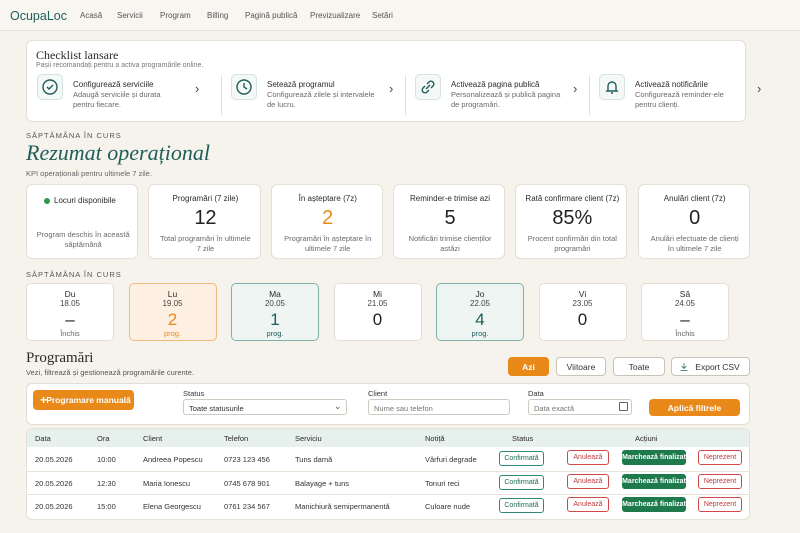 Image resolution: width=800 pixels, height=533 pixels. What do you see at coordinates (265, 407) in the screenshot?
I see `status-select: Toate statusurile ⌄` at bounding box center [265, 407].